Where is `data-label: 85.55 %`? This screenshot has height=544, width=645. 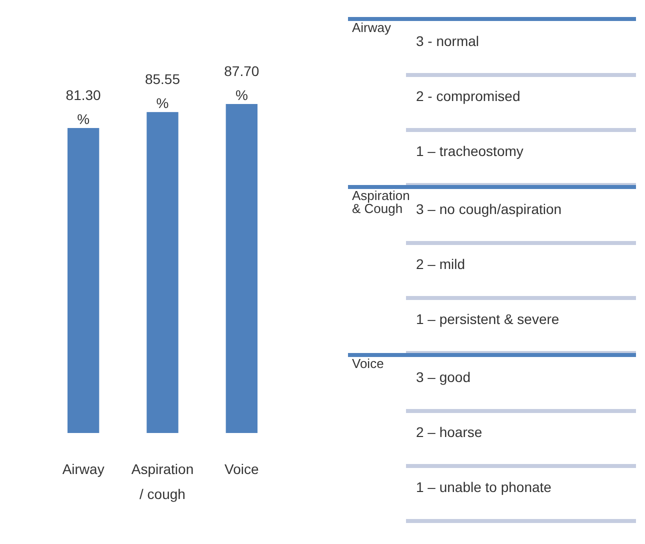 data-label: 85.55 % is located at coordinates (162, 91).